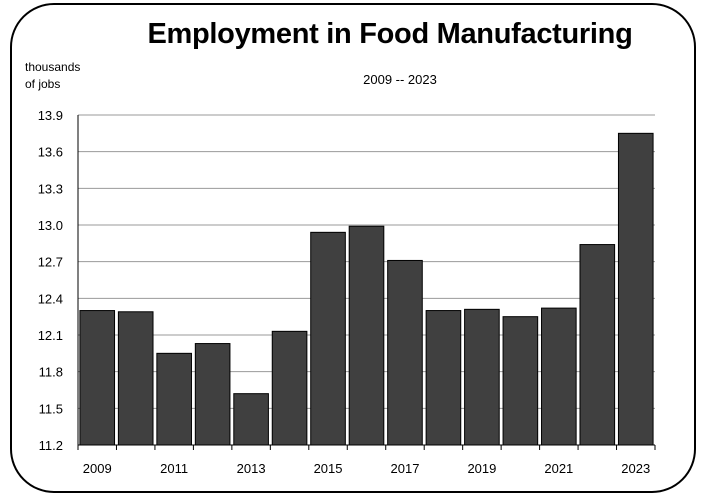 The image size is (708, 501). Describe the element at coordinates (558, 468) in the screenshot. I see `x-tick-label: 2021` at that location.